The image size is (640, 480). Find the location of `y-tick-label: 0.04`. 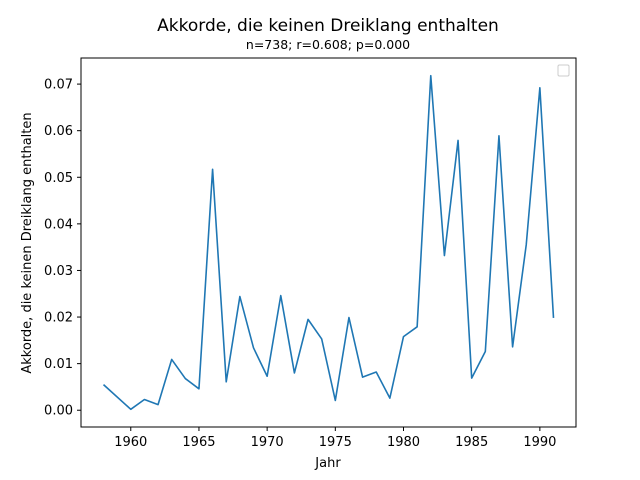

y-tick-label: 0.04 is located at coordinates (58, 224).